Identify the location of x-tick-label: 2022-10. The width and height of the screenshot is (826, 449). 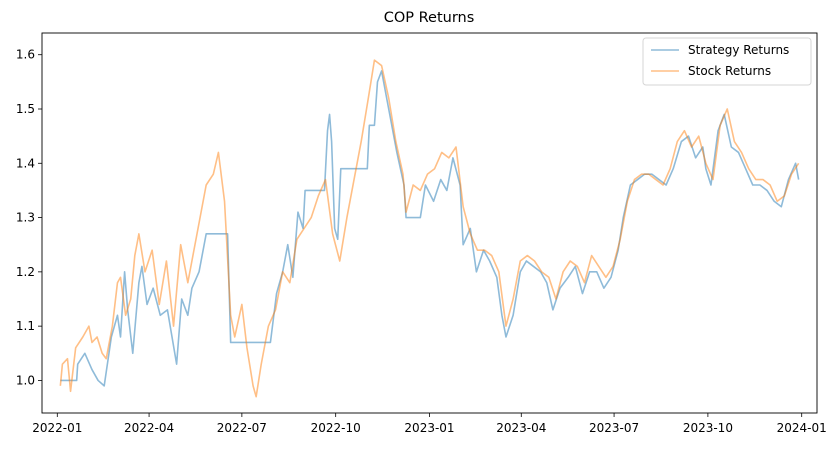
(336, 428).